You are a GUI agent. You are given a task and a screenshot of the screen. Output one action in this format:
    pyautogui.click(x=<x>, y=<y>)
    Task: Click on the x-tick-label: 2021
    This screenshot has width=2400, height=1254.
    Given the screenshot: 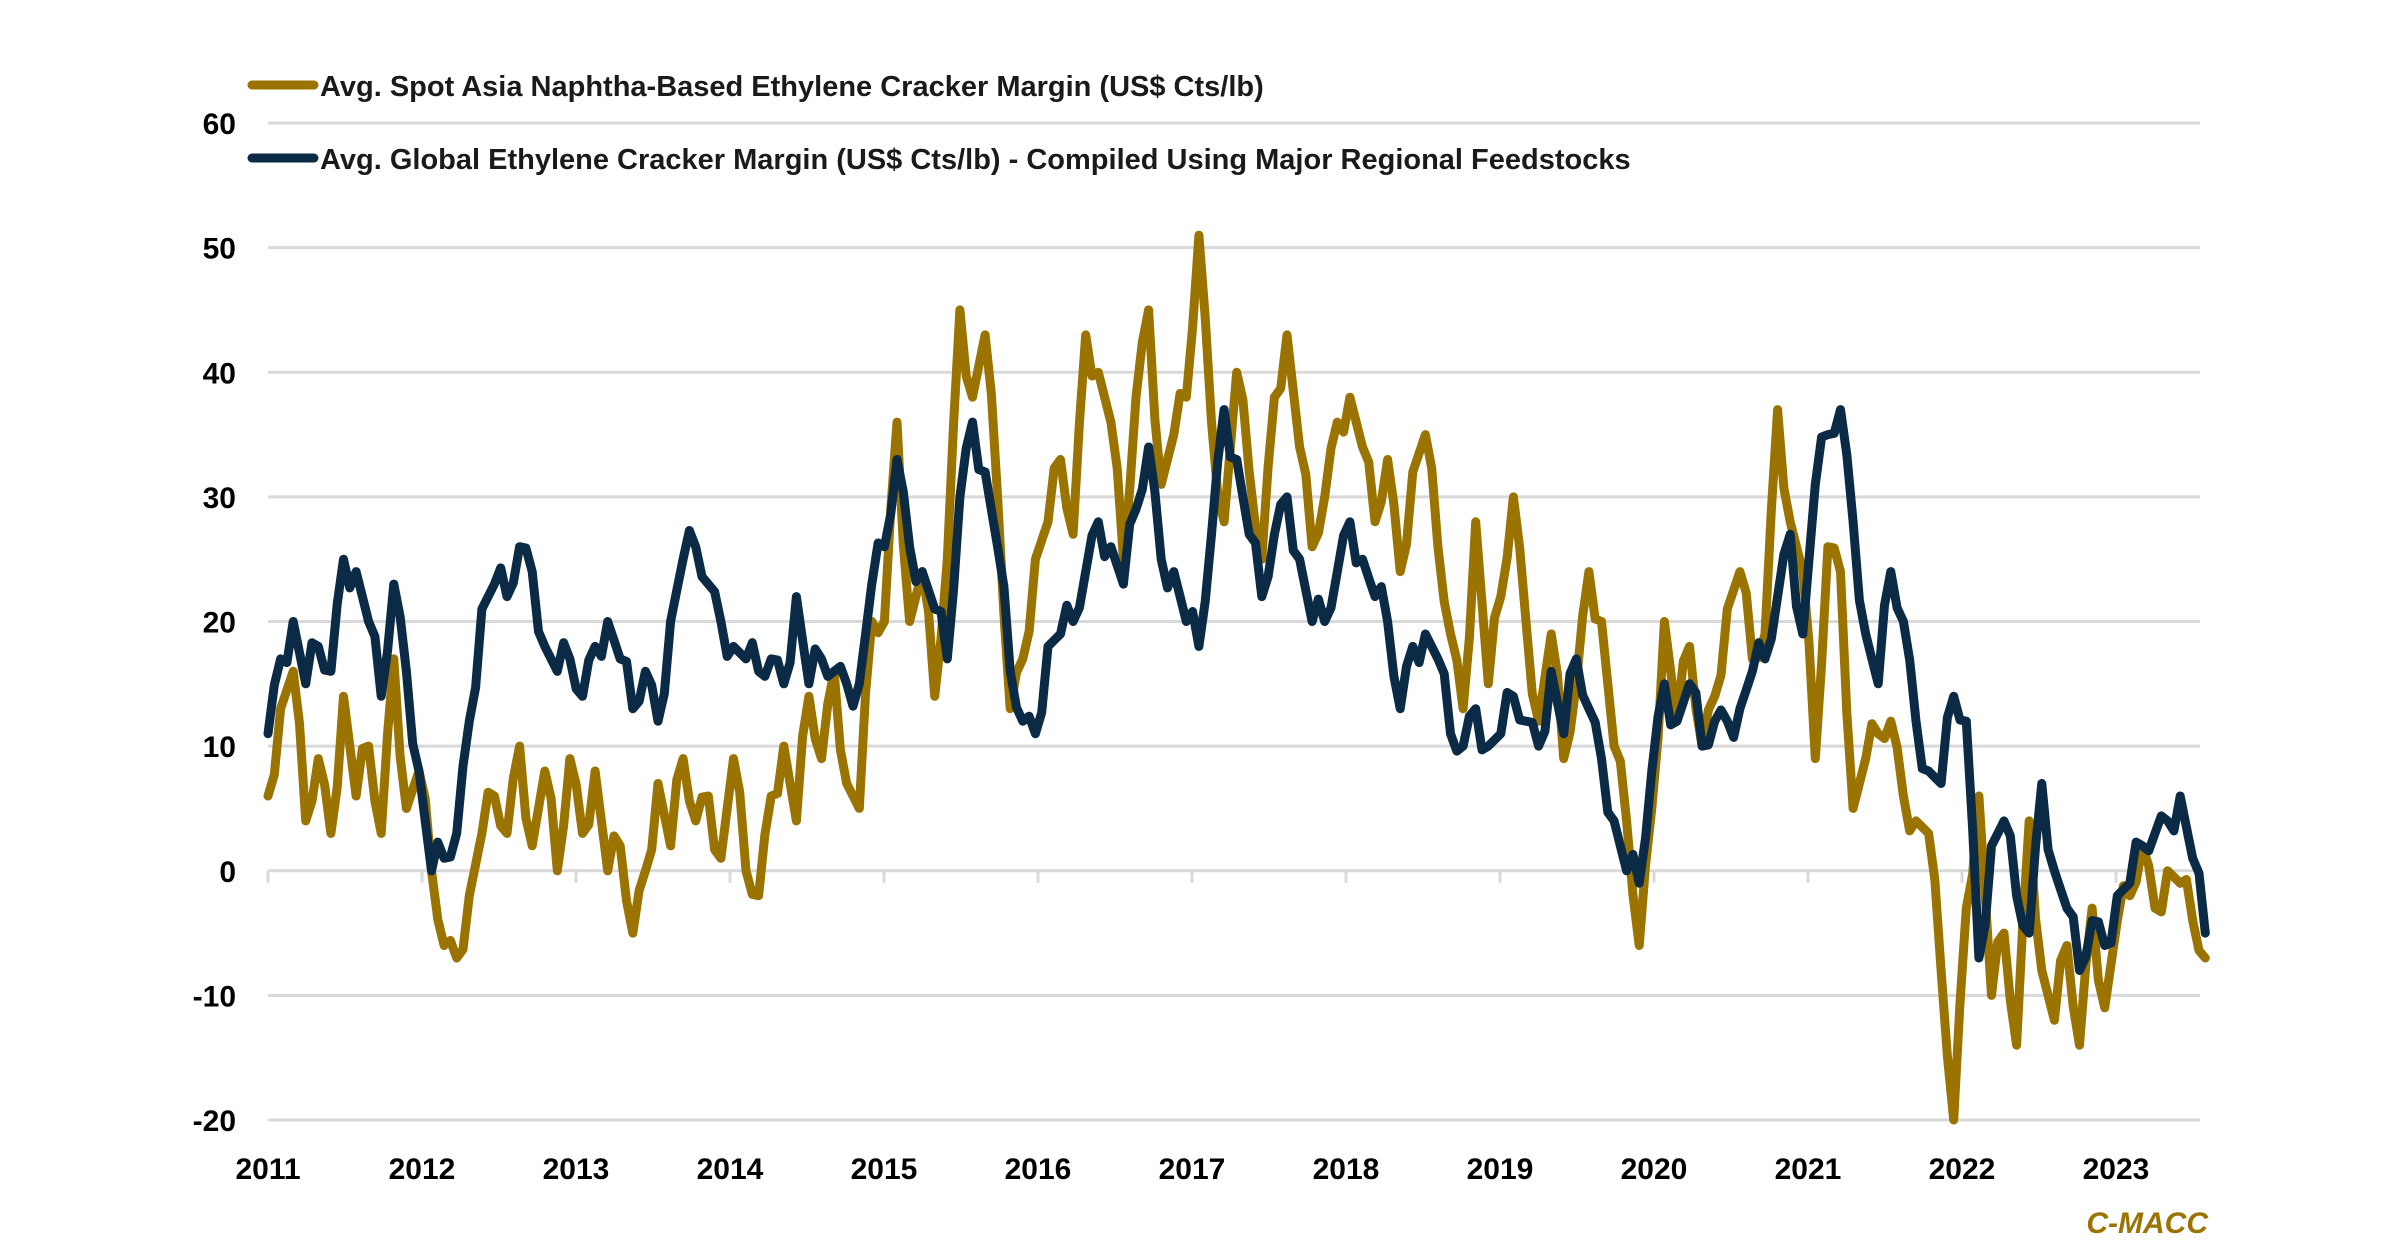 What is the action you would take?
    pyautogui.click(x=1808, y=1169)
    